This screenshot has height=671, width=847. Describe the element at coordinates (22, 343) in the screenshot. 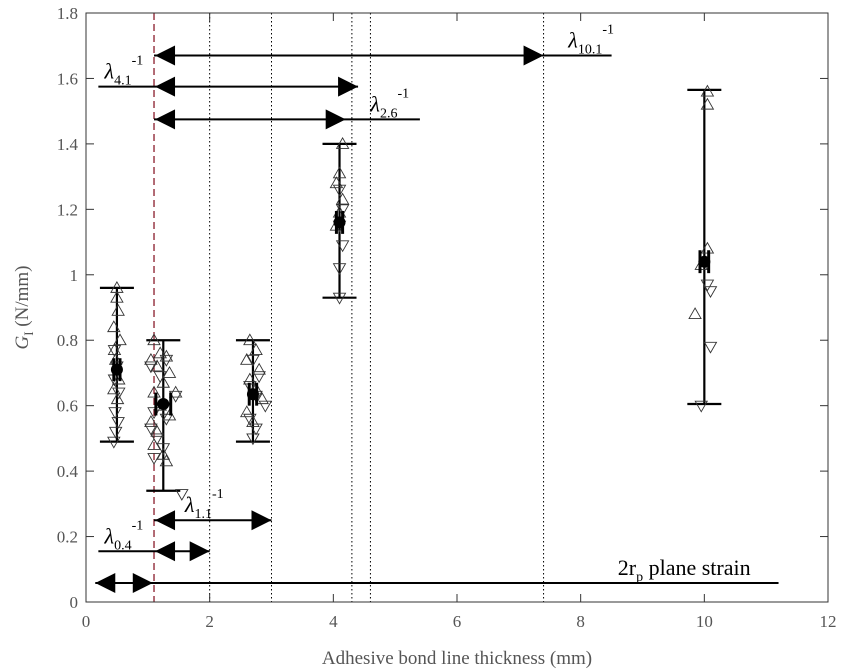

I see `y-axis-label-main: G` at that location.